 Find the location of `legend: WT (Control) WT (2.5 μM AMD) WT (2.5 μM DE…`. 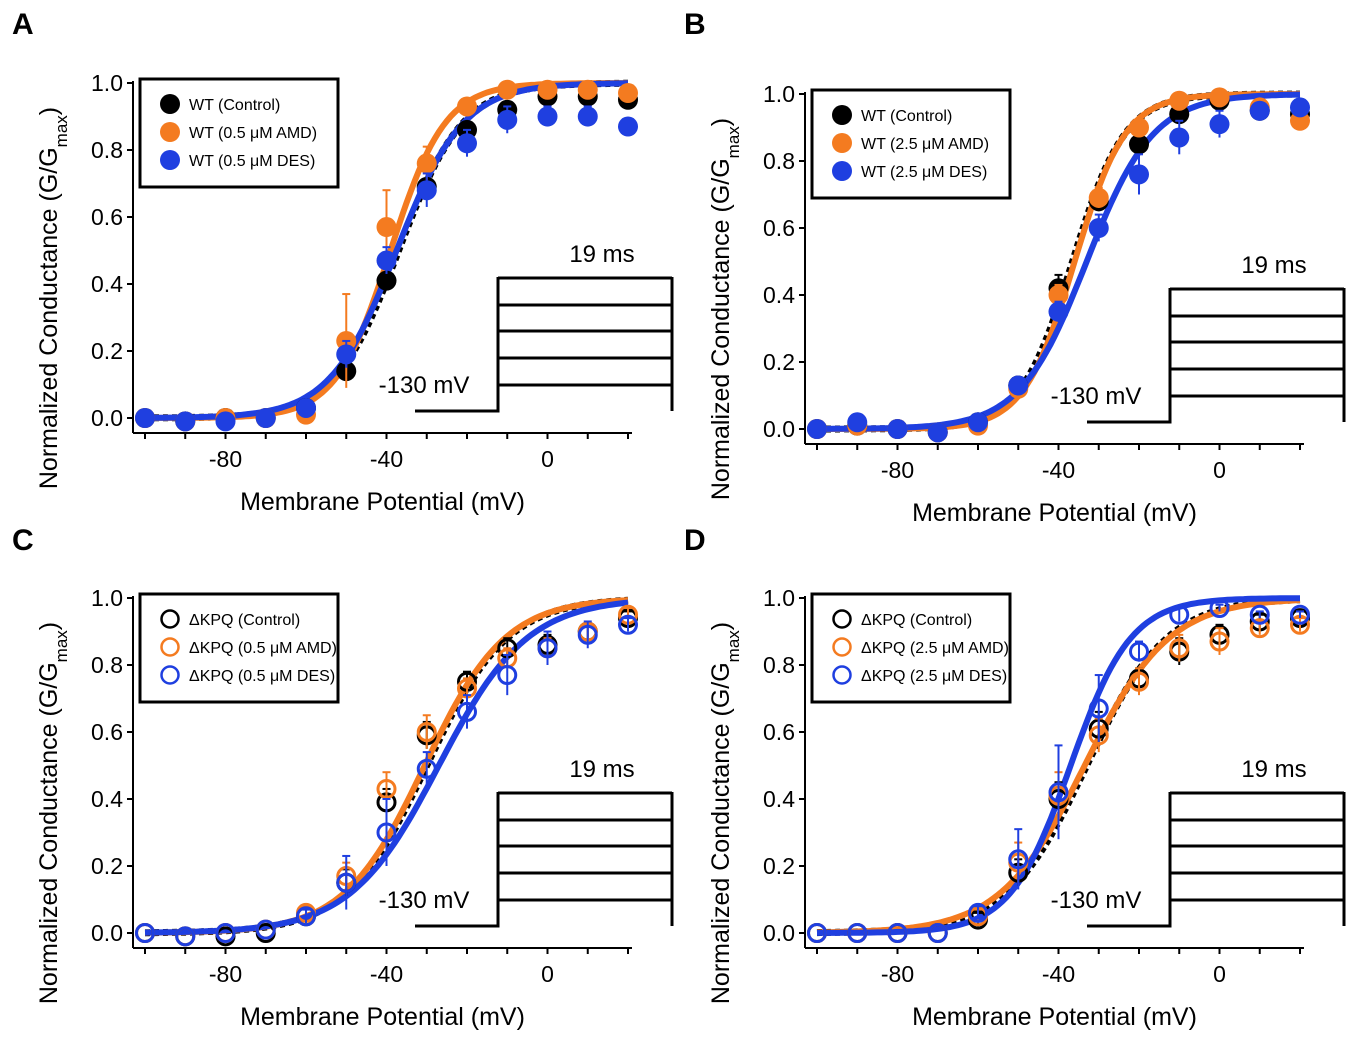

legend: WT (Control) WT (2.5 μM AMD) WT (2.5 μM DE… is located at coordinates (911, 144).